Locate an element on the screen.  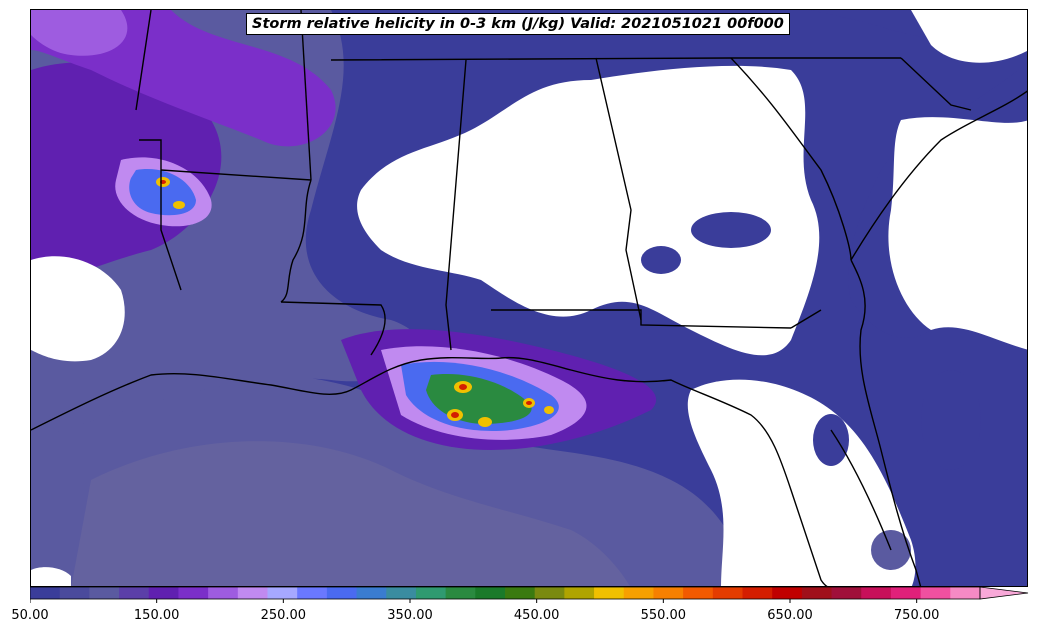
border-ar-ms-river is located at coordinates (296, 241).